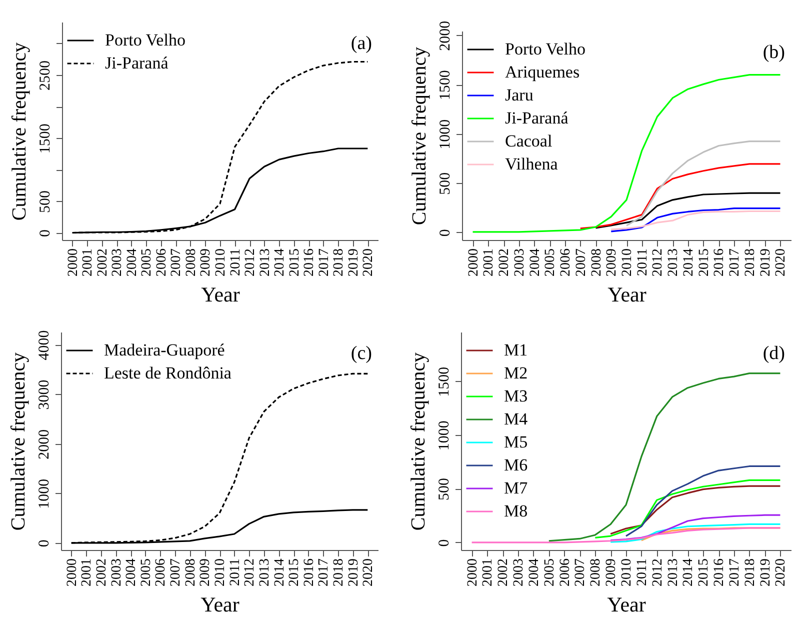  What do you see at coordinates (516, 373) in the screenshot?
I see `legend-label: M2` at bounding box center [516, 373].